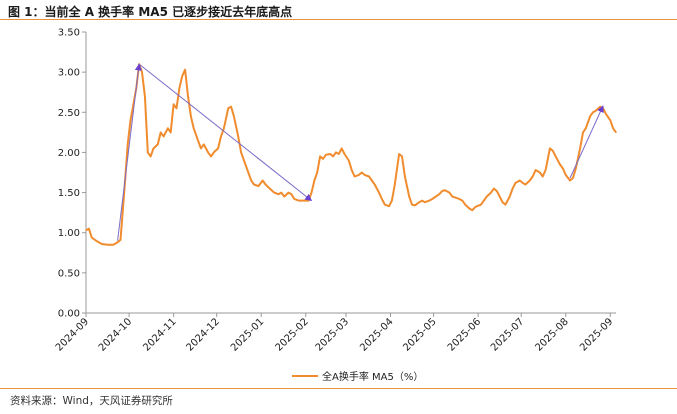 This screenshot has height=414, width=677. I want to click on y-tick-label: 0.50, so click(69, 273).